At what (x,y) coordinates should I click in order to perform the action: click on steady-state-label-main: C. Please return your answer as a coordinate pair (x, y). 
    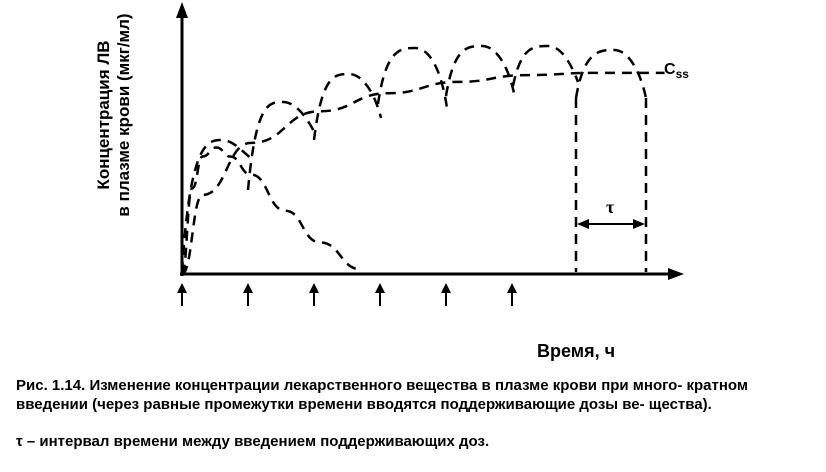
    Looking at the image, I should click on (670, 69).